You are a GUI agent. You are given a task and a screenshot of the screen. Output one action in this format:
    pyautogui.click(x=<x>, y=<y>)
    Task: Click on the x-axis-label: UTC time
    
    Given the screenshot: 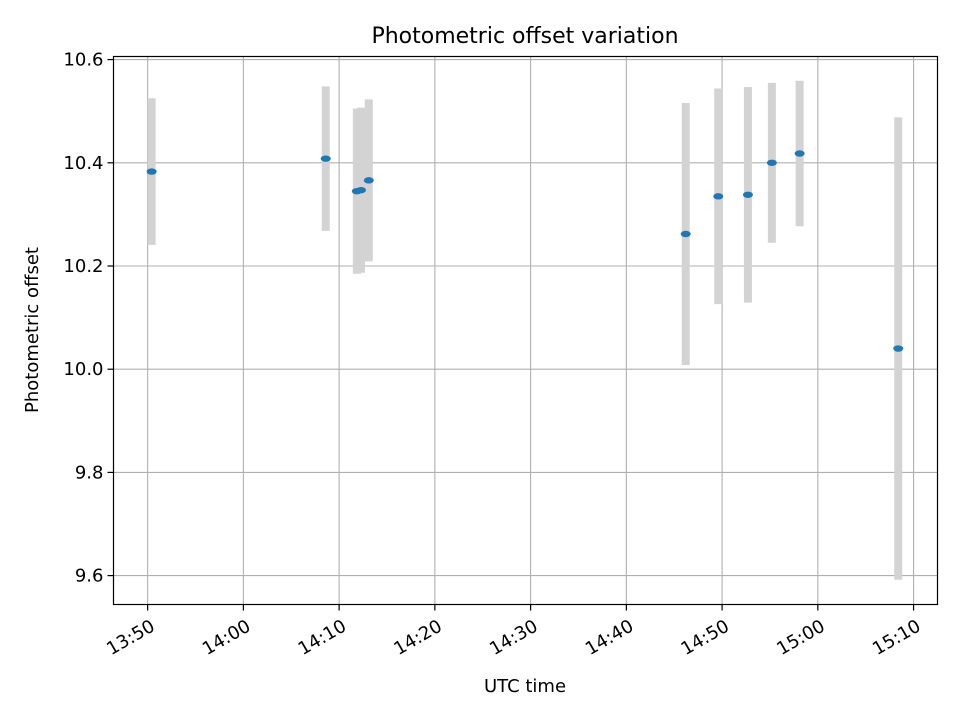 What is the action you would take?
    pyautogui.click(x=525, y=686)
    